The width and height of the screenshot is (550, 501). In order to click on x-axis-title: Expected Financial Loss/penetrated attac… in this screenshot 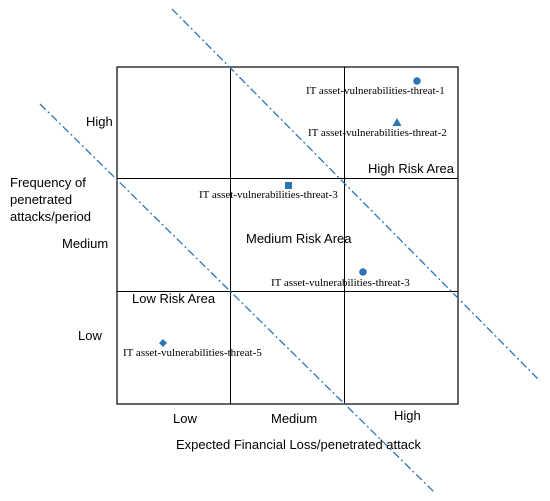, I will do `click(298, 444)`.